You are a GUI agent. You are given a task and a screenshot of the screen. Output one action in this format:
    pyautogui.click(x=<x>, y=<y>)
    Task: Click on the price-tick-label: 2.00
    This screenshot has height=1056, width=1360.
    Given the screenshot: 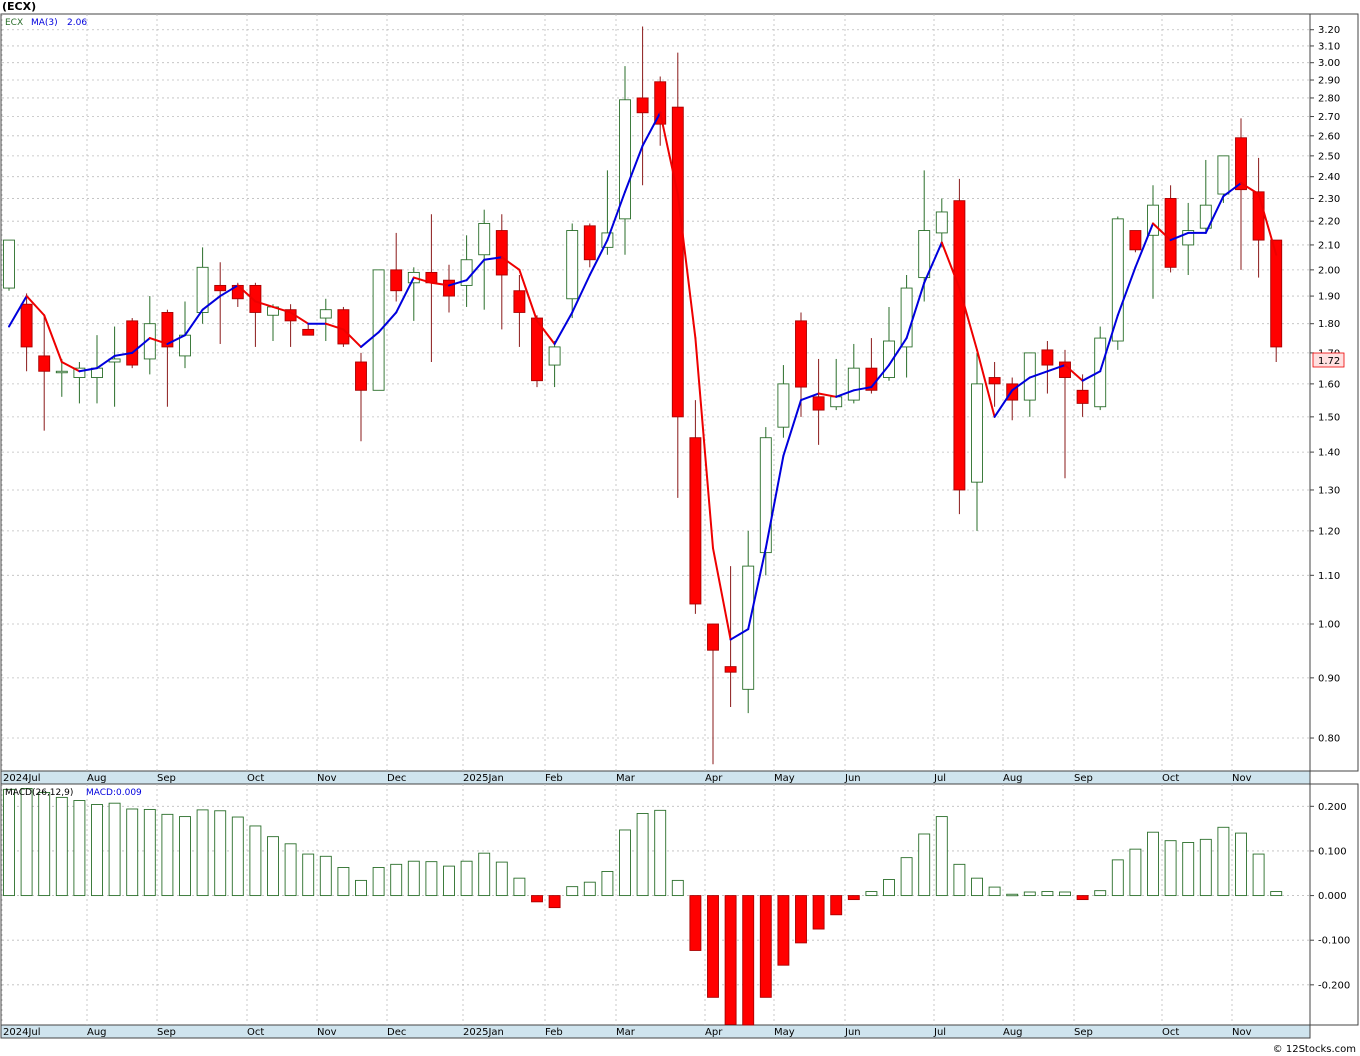 What is the action you would take?
    pyautogui.click(x=1329, y=270)
    